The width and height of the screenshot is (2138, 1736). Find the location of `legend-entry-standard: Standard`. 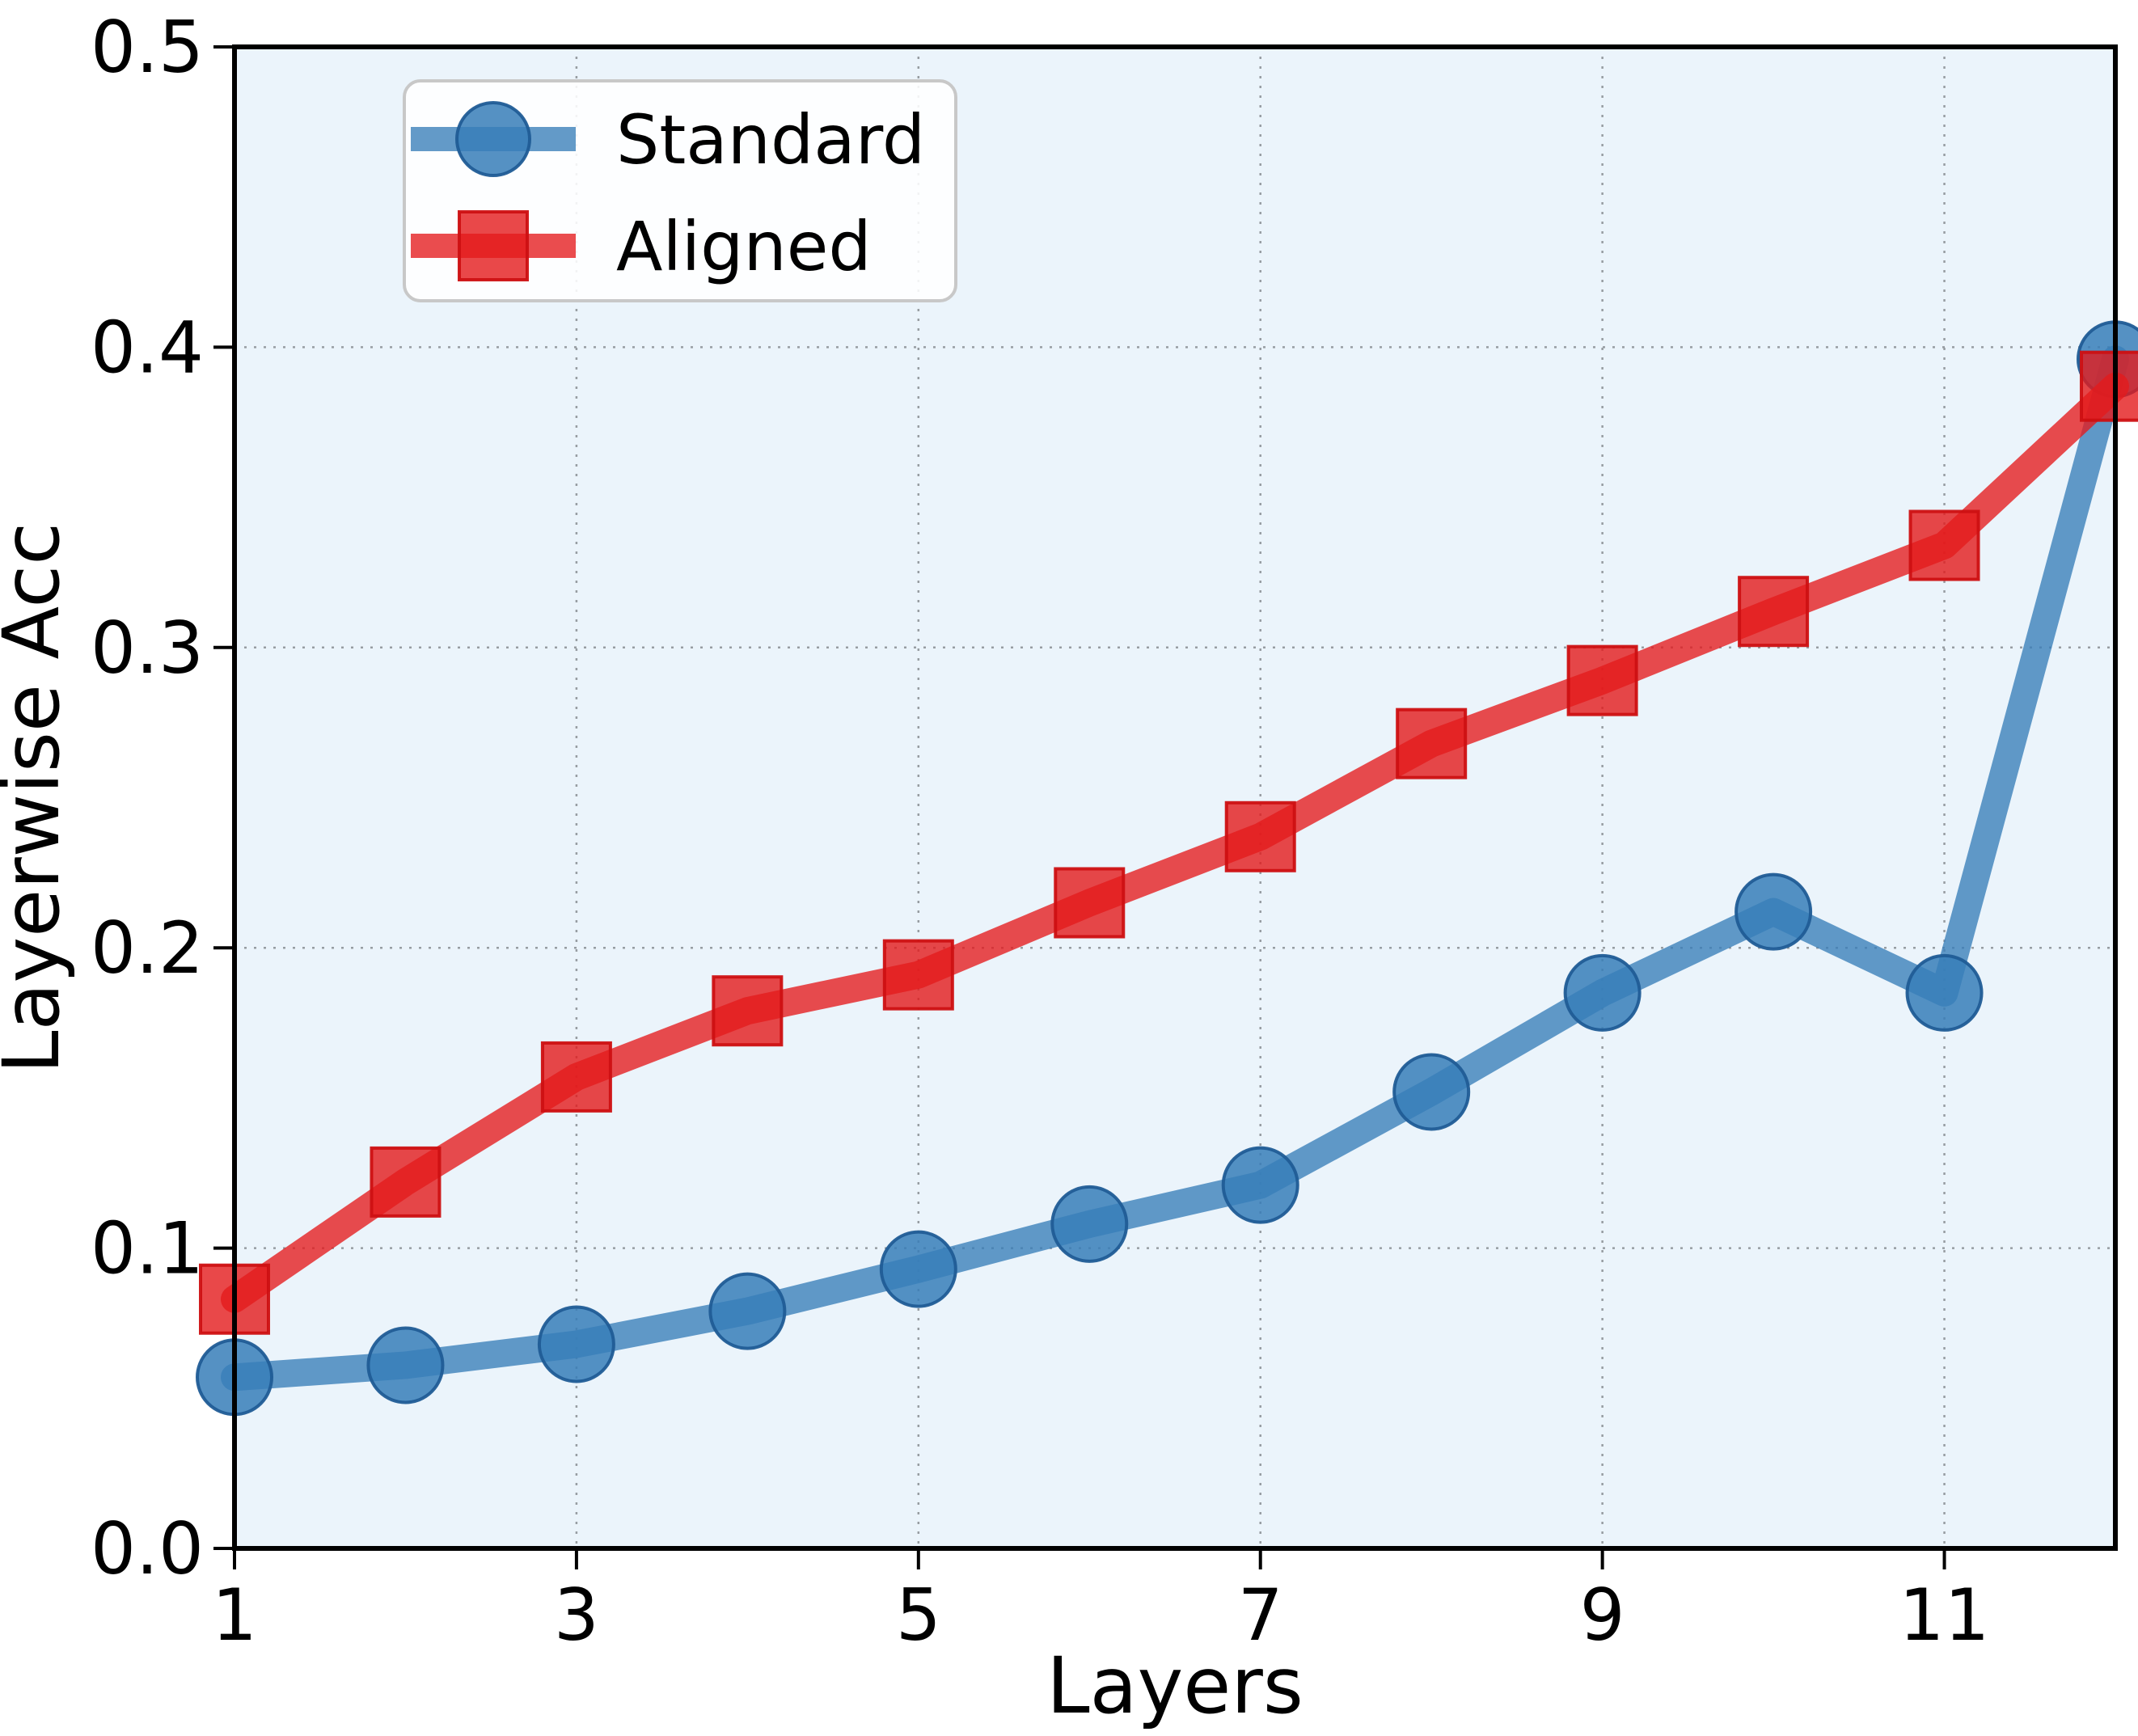

legend-entry-standard: Standard is located at coordinates (668, 140).